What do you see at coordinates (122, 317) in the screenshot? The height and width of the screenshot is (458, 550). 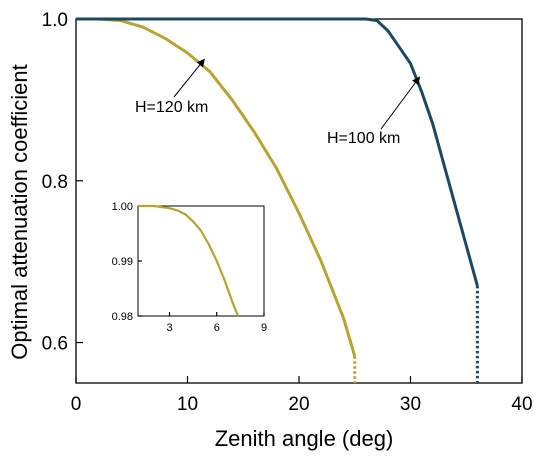 I see `inset-y-tick-label: 0.98` at bounding box center [122, 317].